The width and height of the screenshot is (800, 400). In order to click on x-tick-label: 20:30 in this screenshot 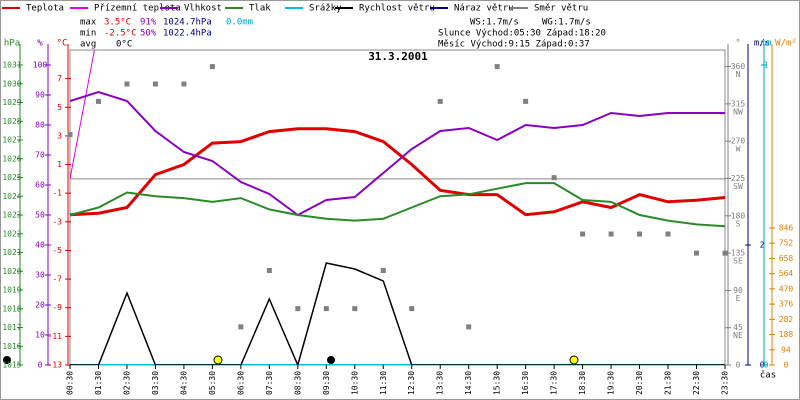, I will do `click(639, 383)`.